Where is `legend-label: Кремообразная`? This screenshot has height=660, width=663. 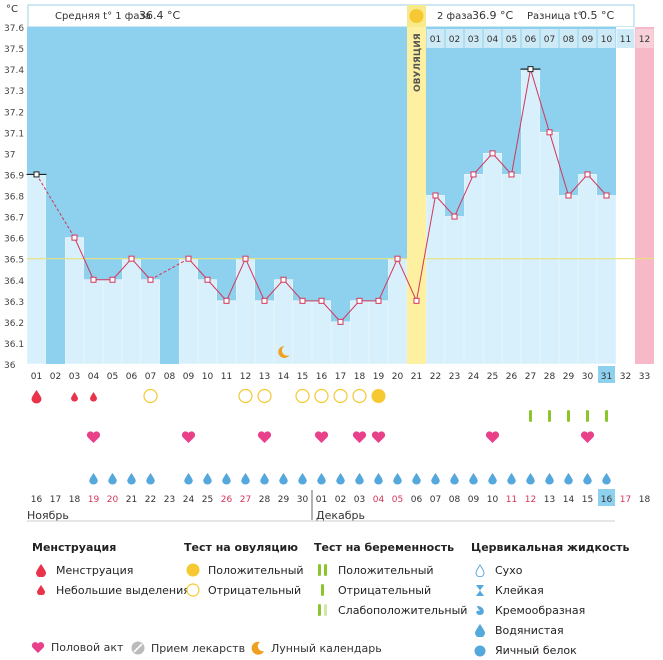 legend-label: Кремообразная is located at coordinates (540, 610).